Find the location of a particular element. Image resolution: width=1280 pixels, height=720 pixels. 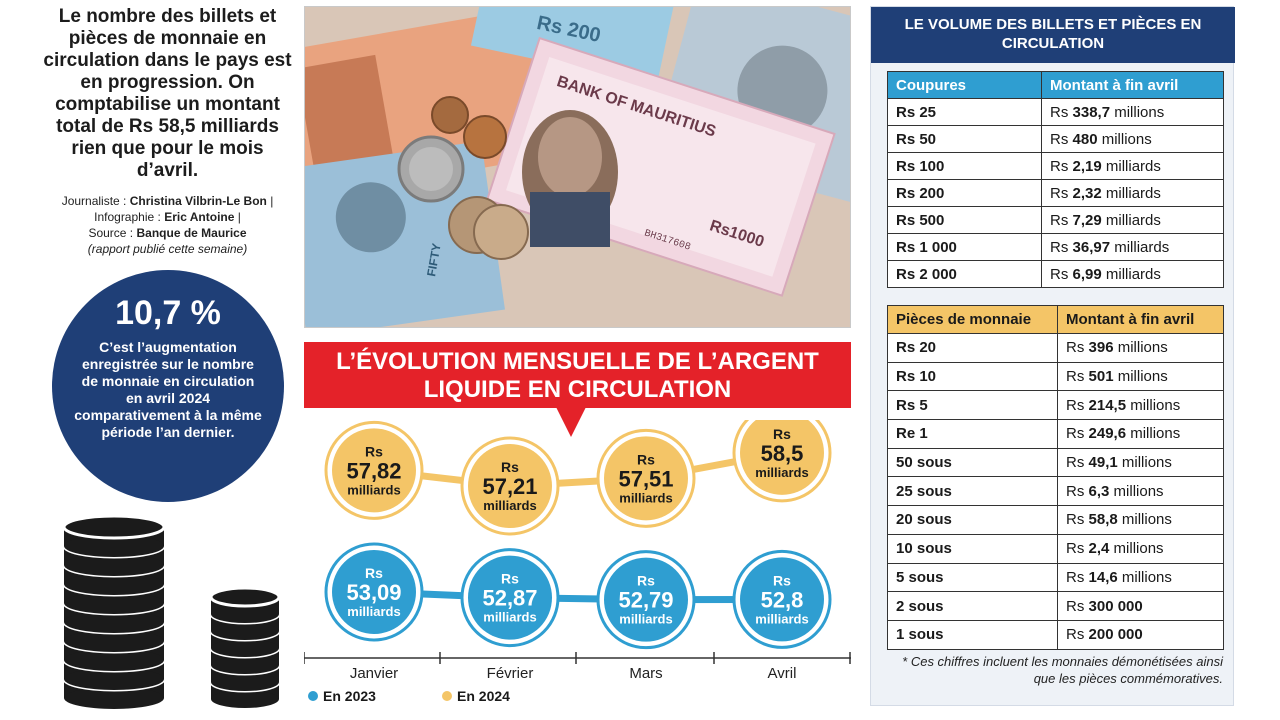

amount-value: 214,5 is located at coordinates (1107, 405).